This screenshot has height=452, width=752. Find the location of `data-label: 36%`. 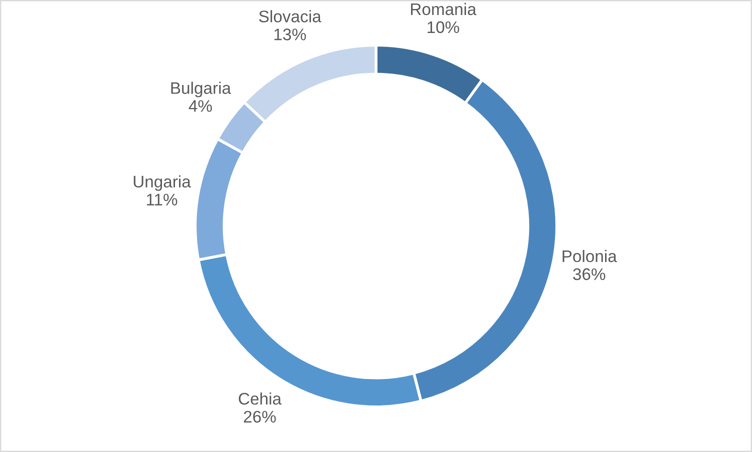

data-label: 36% is located at coordinates (589, 274).